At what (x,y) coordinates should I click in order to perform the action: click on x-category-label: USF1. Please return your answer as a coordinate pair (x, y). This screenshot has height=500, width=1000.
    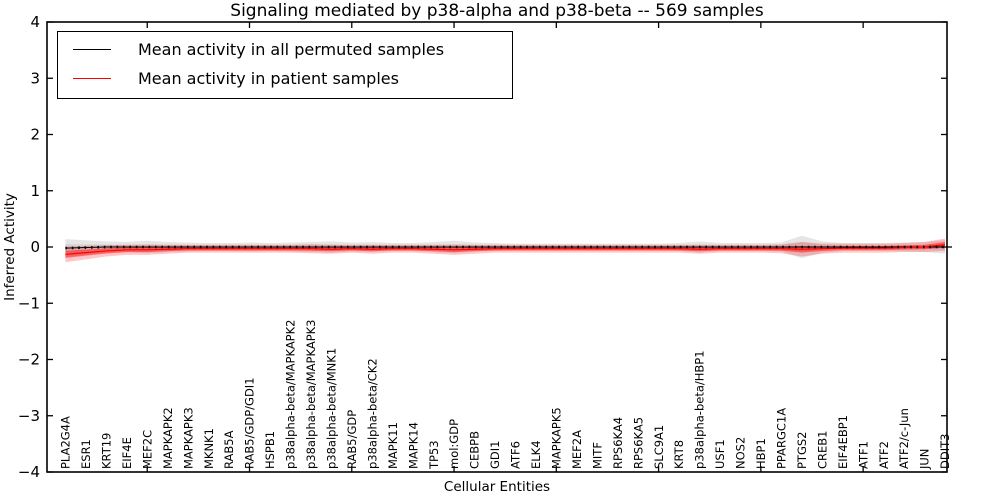
    Looking at the image, I should click on (720, 454).